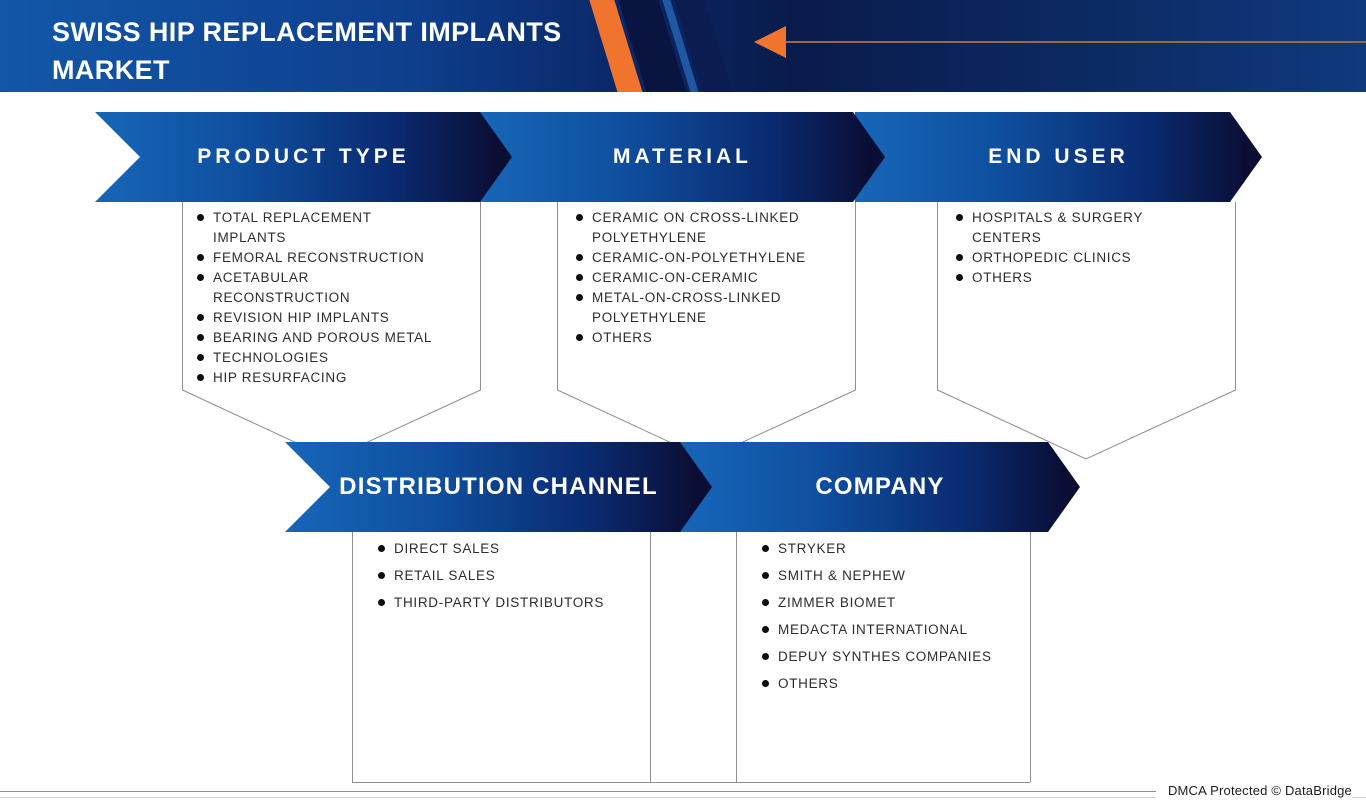 The height and width of the screenshot is (808, 1366). Describe the element at coordinates (499, 602) in the screenshot. I see `list-item-label: THIRD-PARTY DISTRIBUTORS` at that location.